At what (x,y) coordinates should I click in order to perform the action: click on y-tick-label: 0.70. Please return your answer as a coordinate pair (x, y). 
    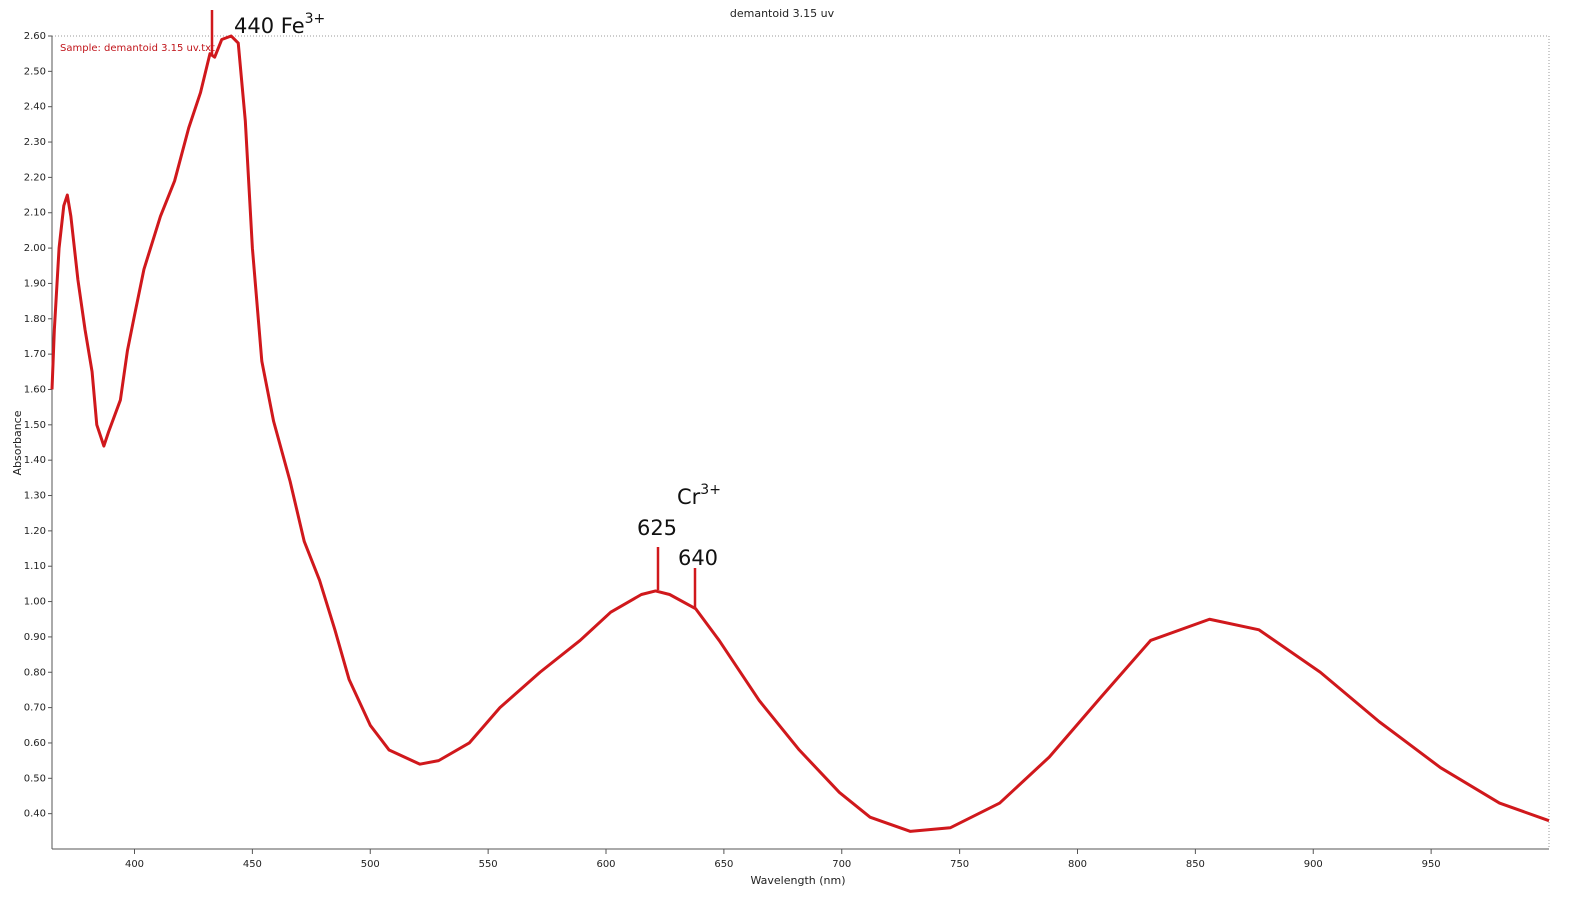
    Looking at the image, I should click on (35, 708).